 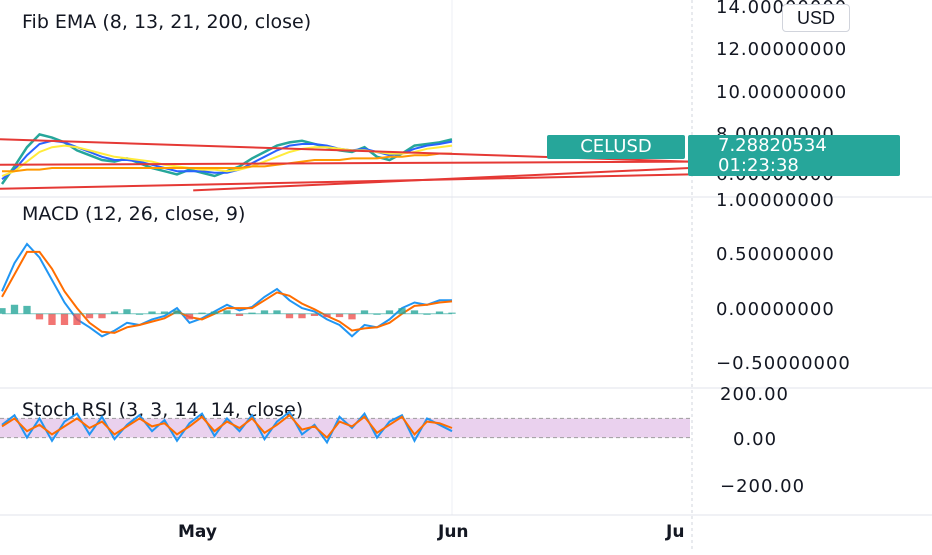 I want to click on stoch-axis-tick: −200.00, so click(x=762, y=486).